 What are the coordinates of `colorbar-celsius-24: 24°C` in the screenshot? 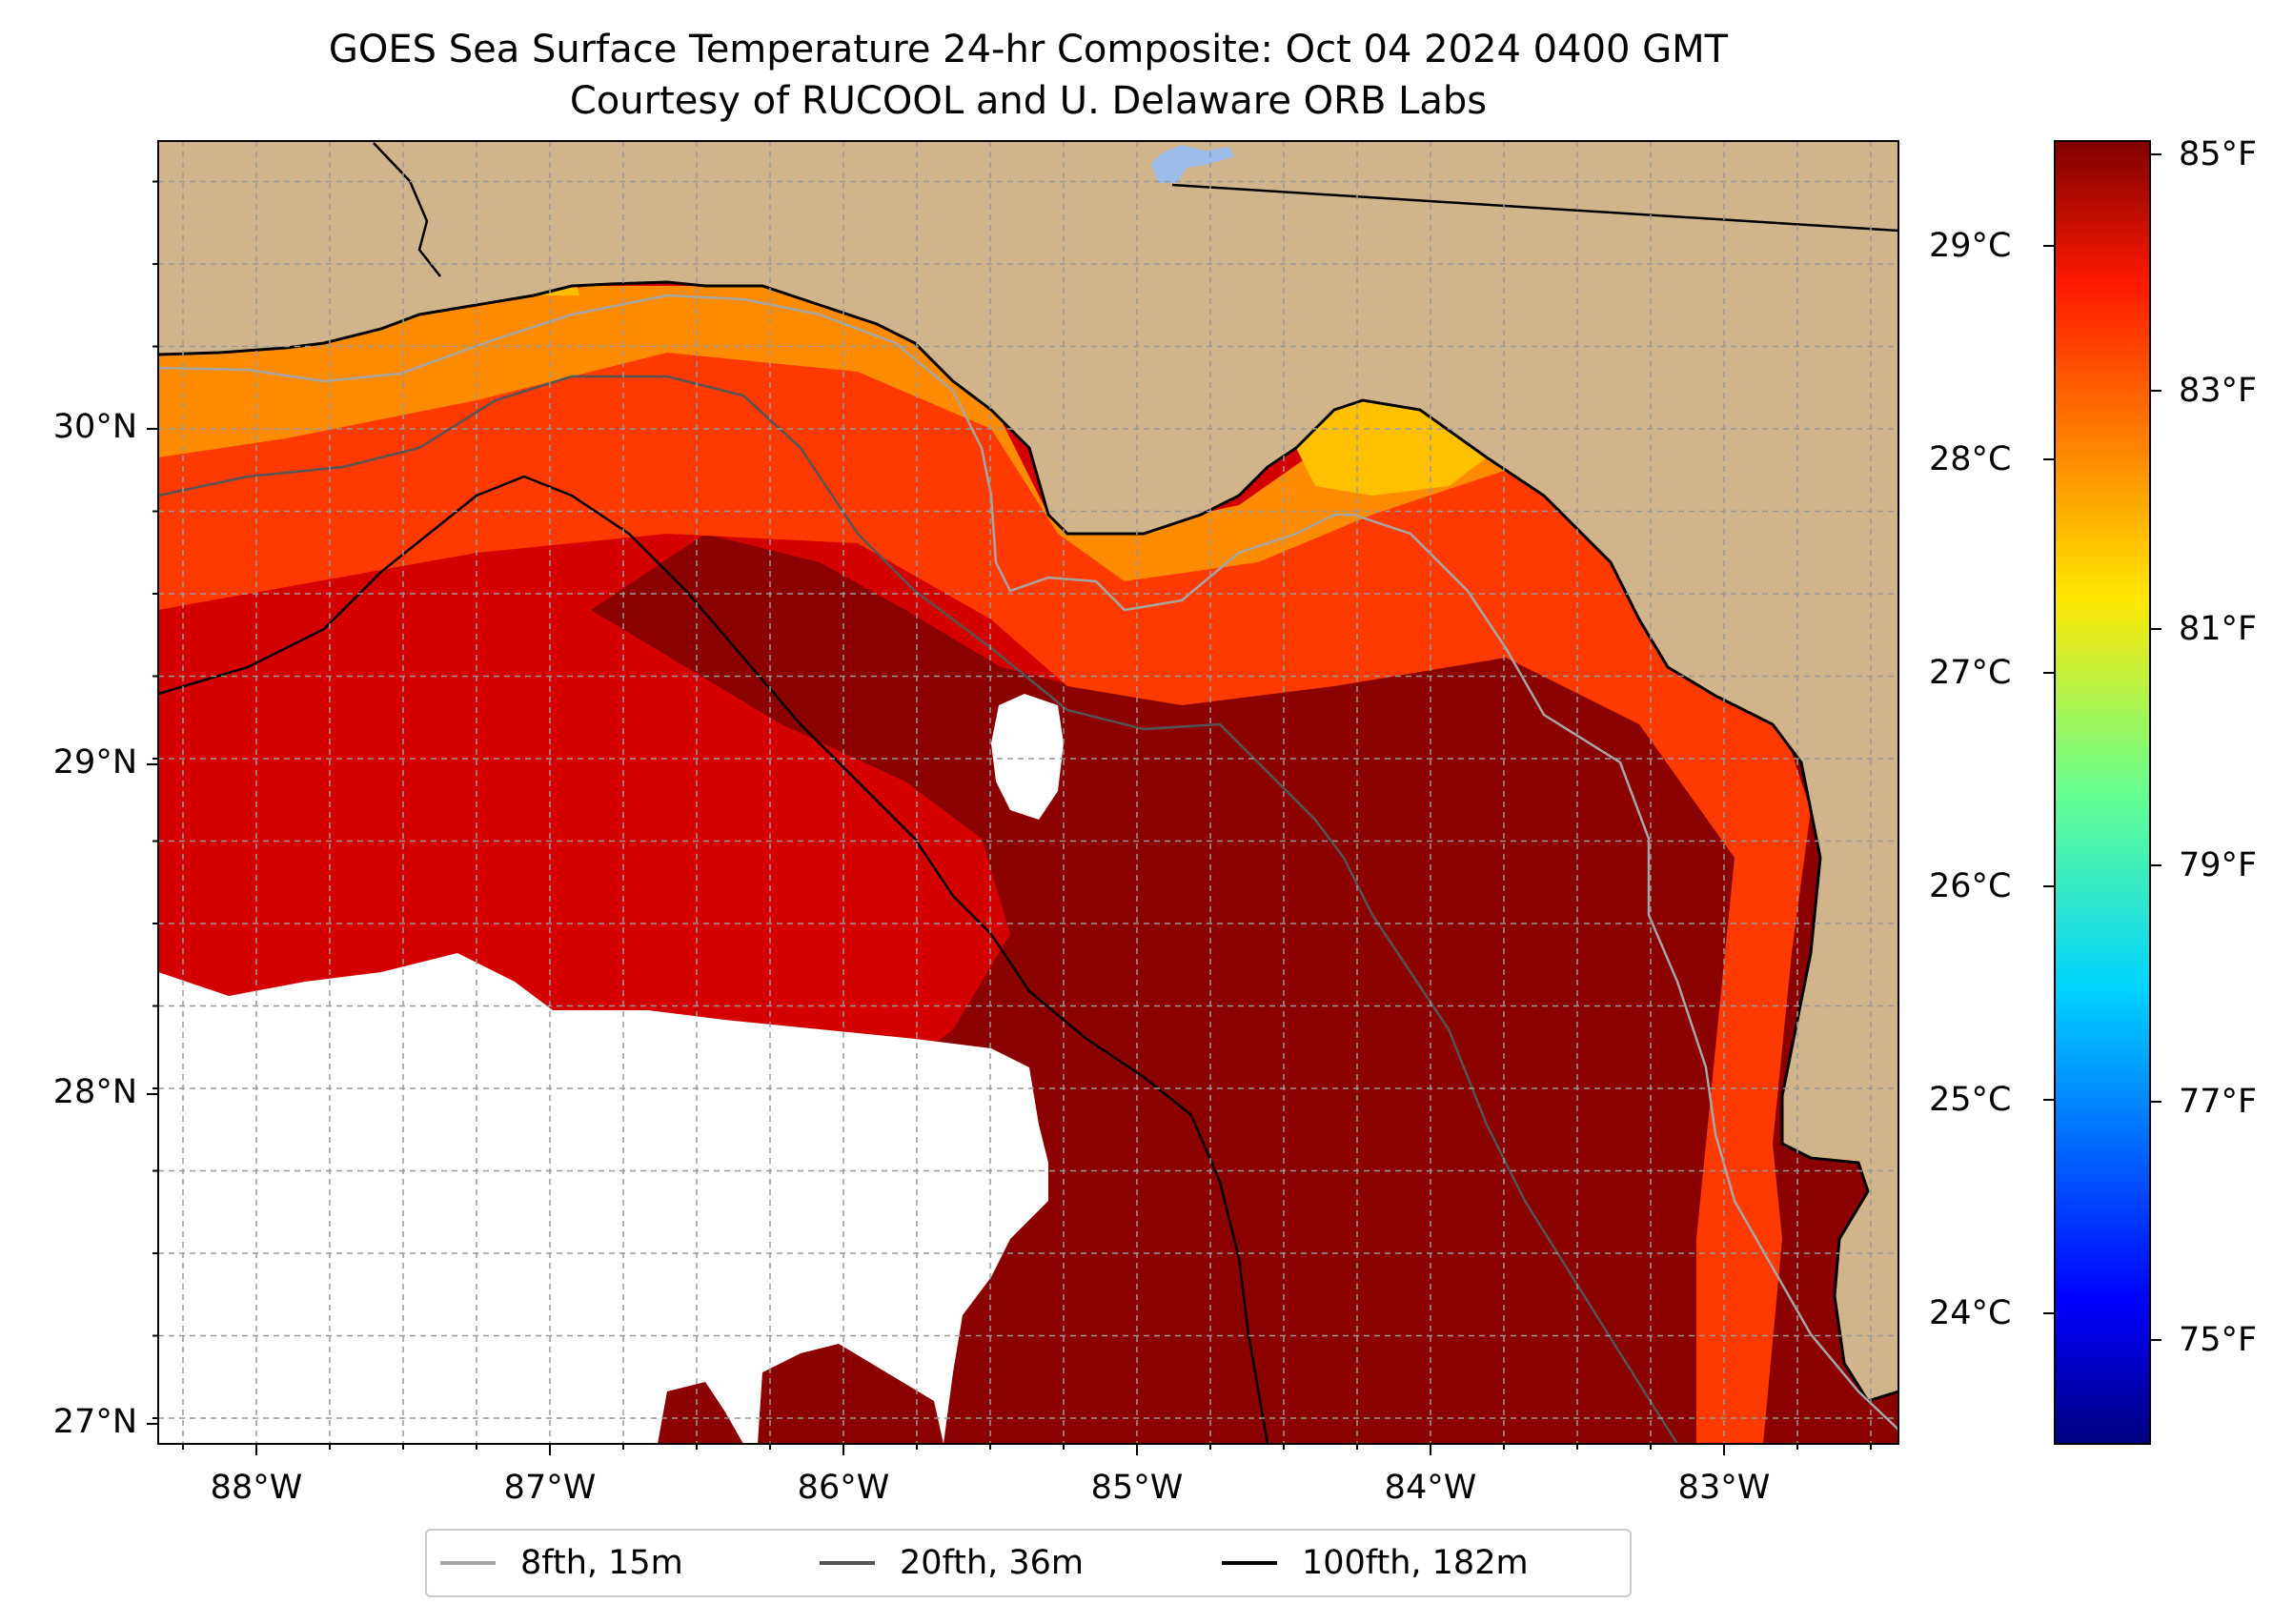 It's located at (1970, 1313).